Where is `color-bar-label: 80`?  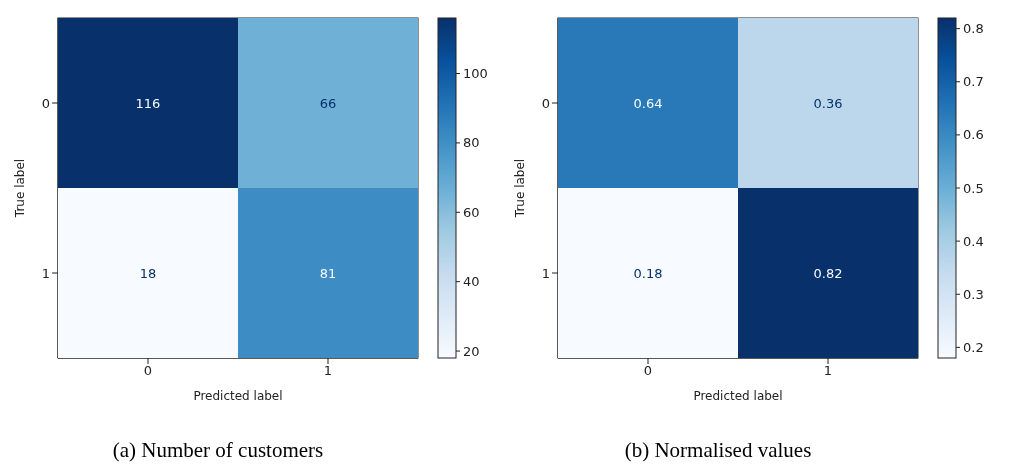
color-bar-label: 80 is located at coordinates (471, 143).